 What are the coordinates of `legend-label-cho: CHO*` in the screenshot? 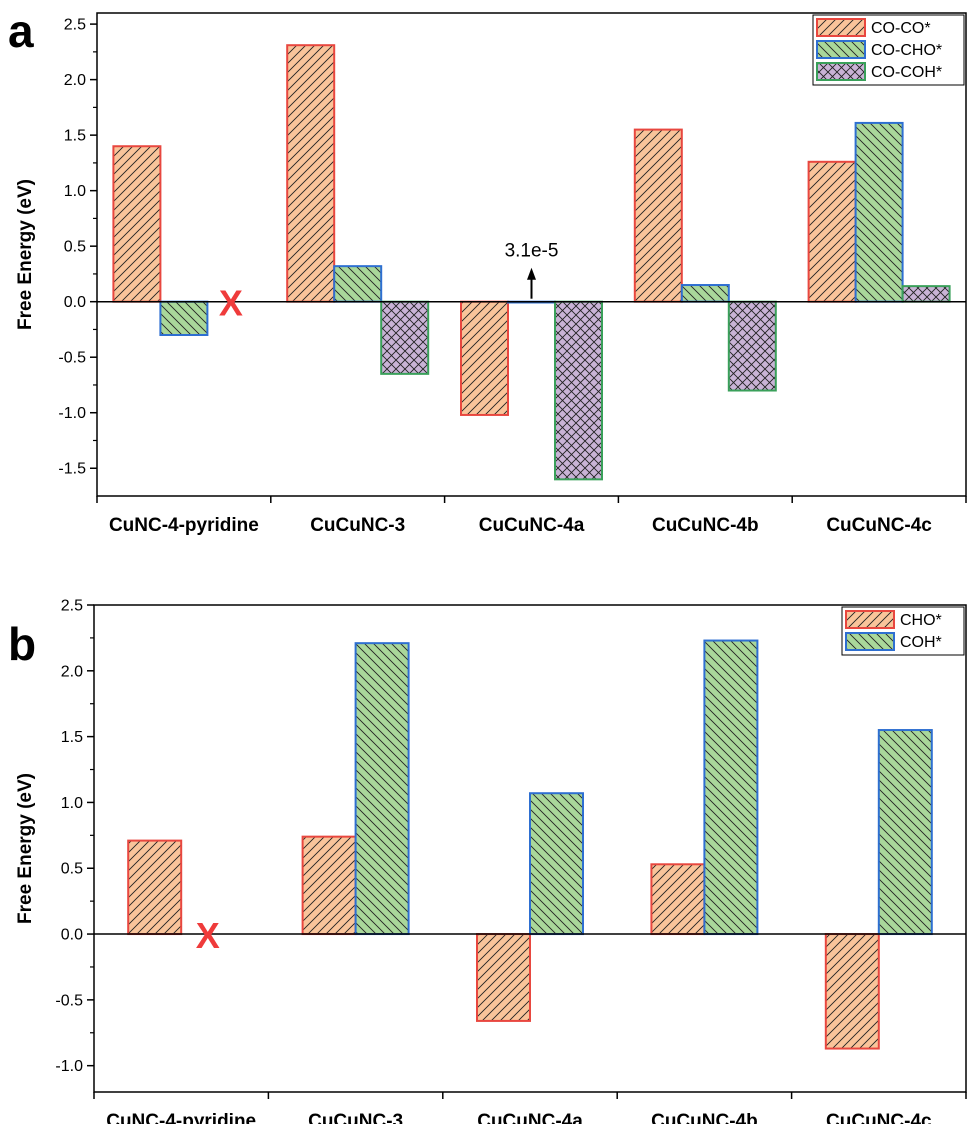 It's located at (921, 620).